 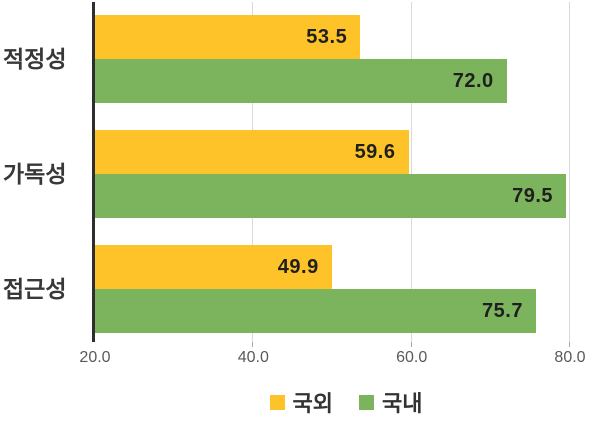 I want to click on legend-item-1: 국내, so click(x=390, y=402).